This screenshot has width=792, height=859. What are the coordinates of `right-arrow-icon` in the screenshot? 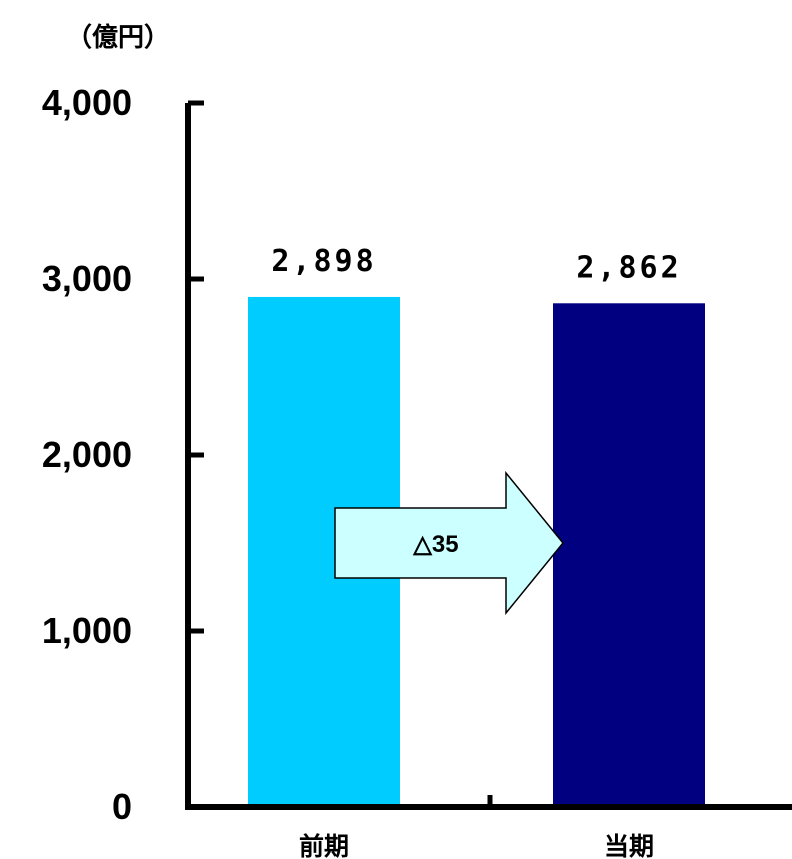 It's located at (449, 543).